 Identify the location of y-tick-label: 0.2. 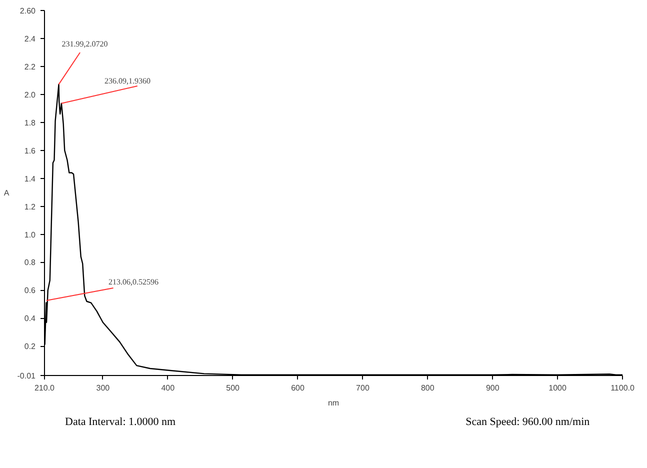
(30, 347).